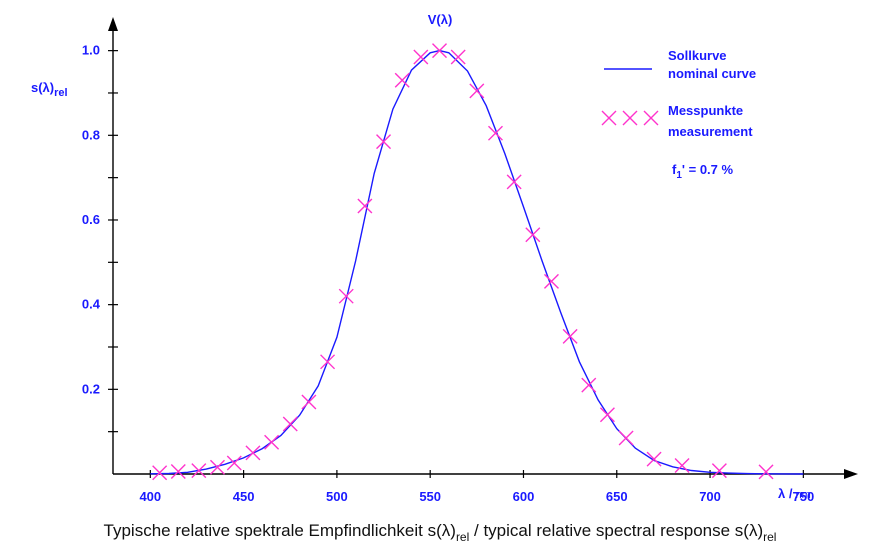 Image resolution: width=879 pixels, height=548 pixels. What do you see at coordinates (708, 169) in the screenshot?
I see `f1-annotation-rest: ' = 0.7 %` at bounding box center [708, 169].